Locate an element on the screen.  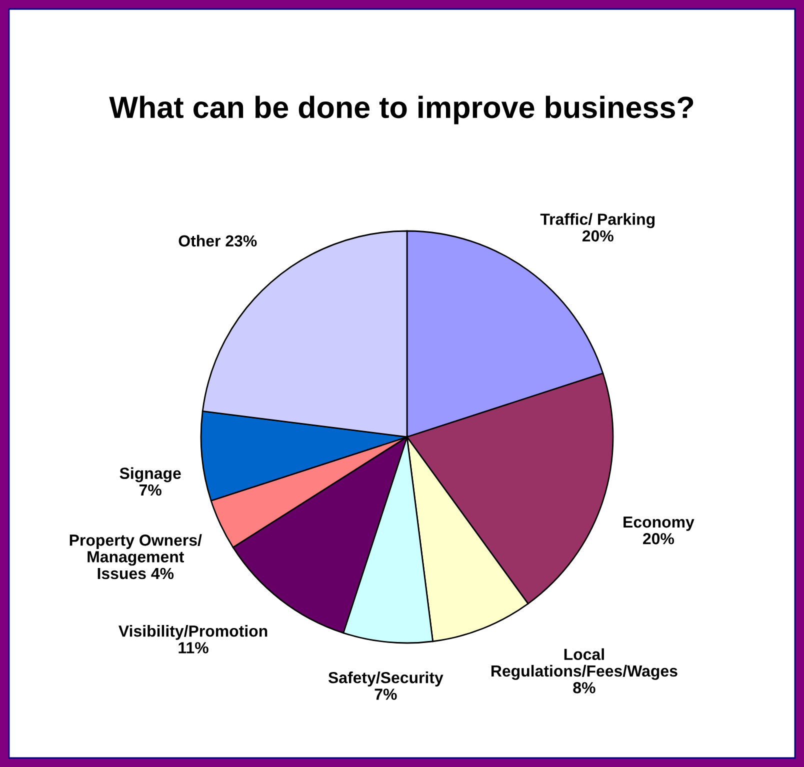
slice-label: Signage is located at coordinates (150, 474).